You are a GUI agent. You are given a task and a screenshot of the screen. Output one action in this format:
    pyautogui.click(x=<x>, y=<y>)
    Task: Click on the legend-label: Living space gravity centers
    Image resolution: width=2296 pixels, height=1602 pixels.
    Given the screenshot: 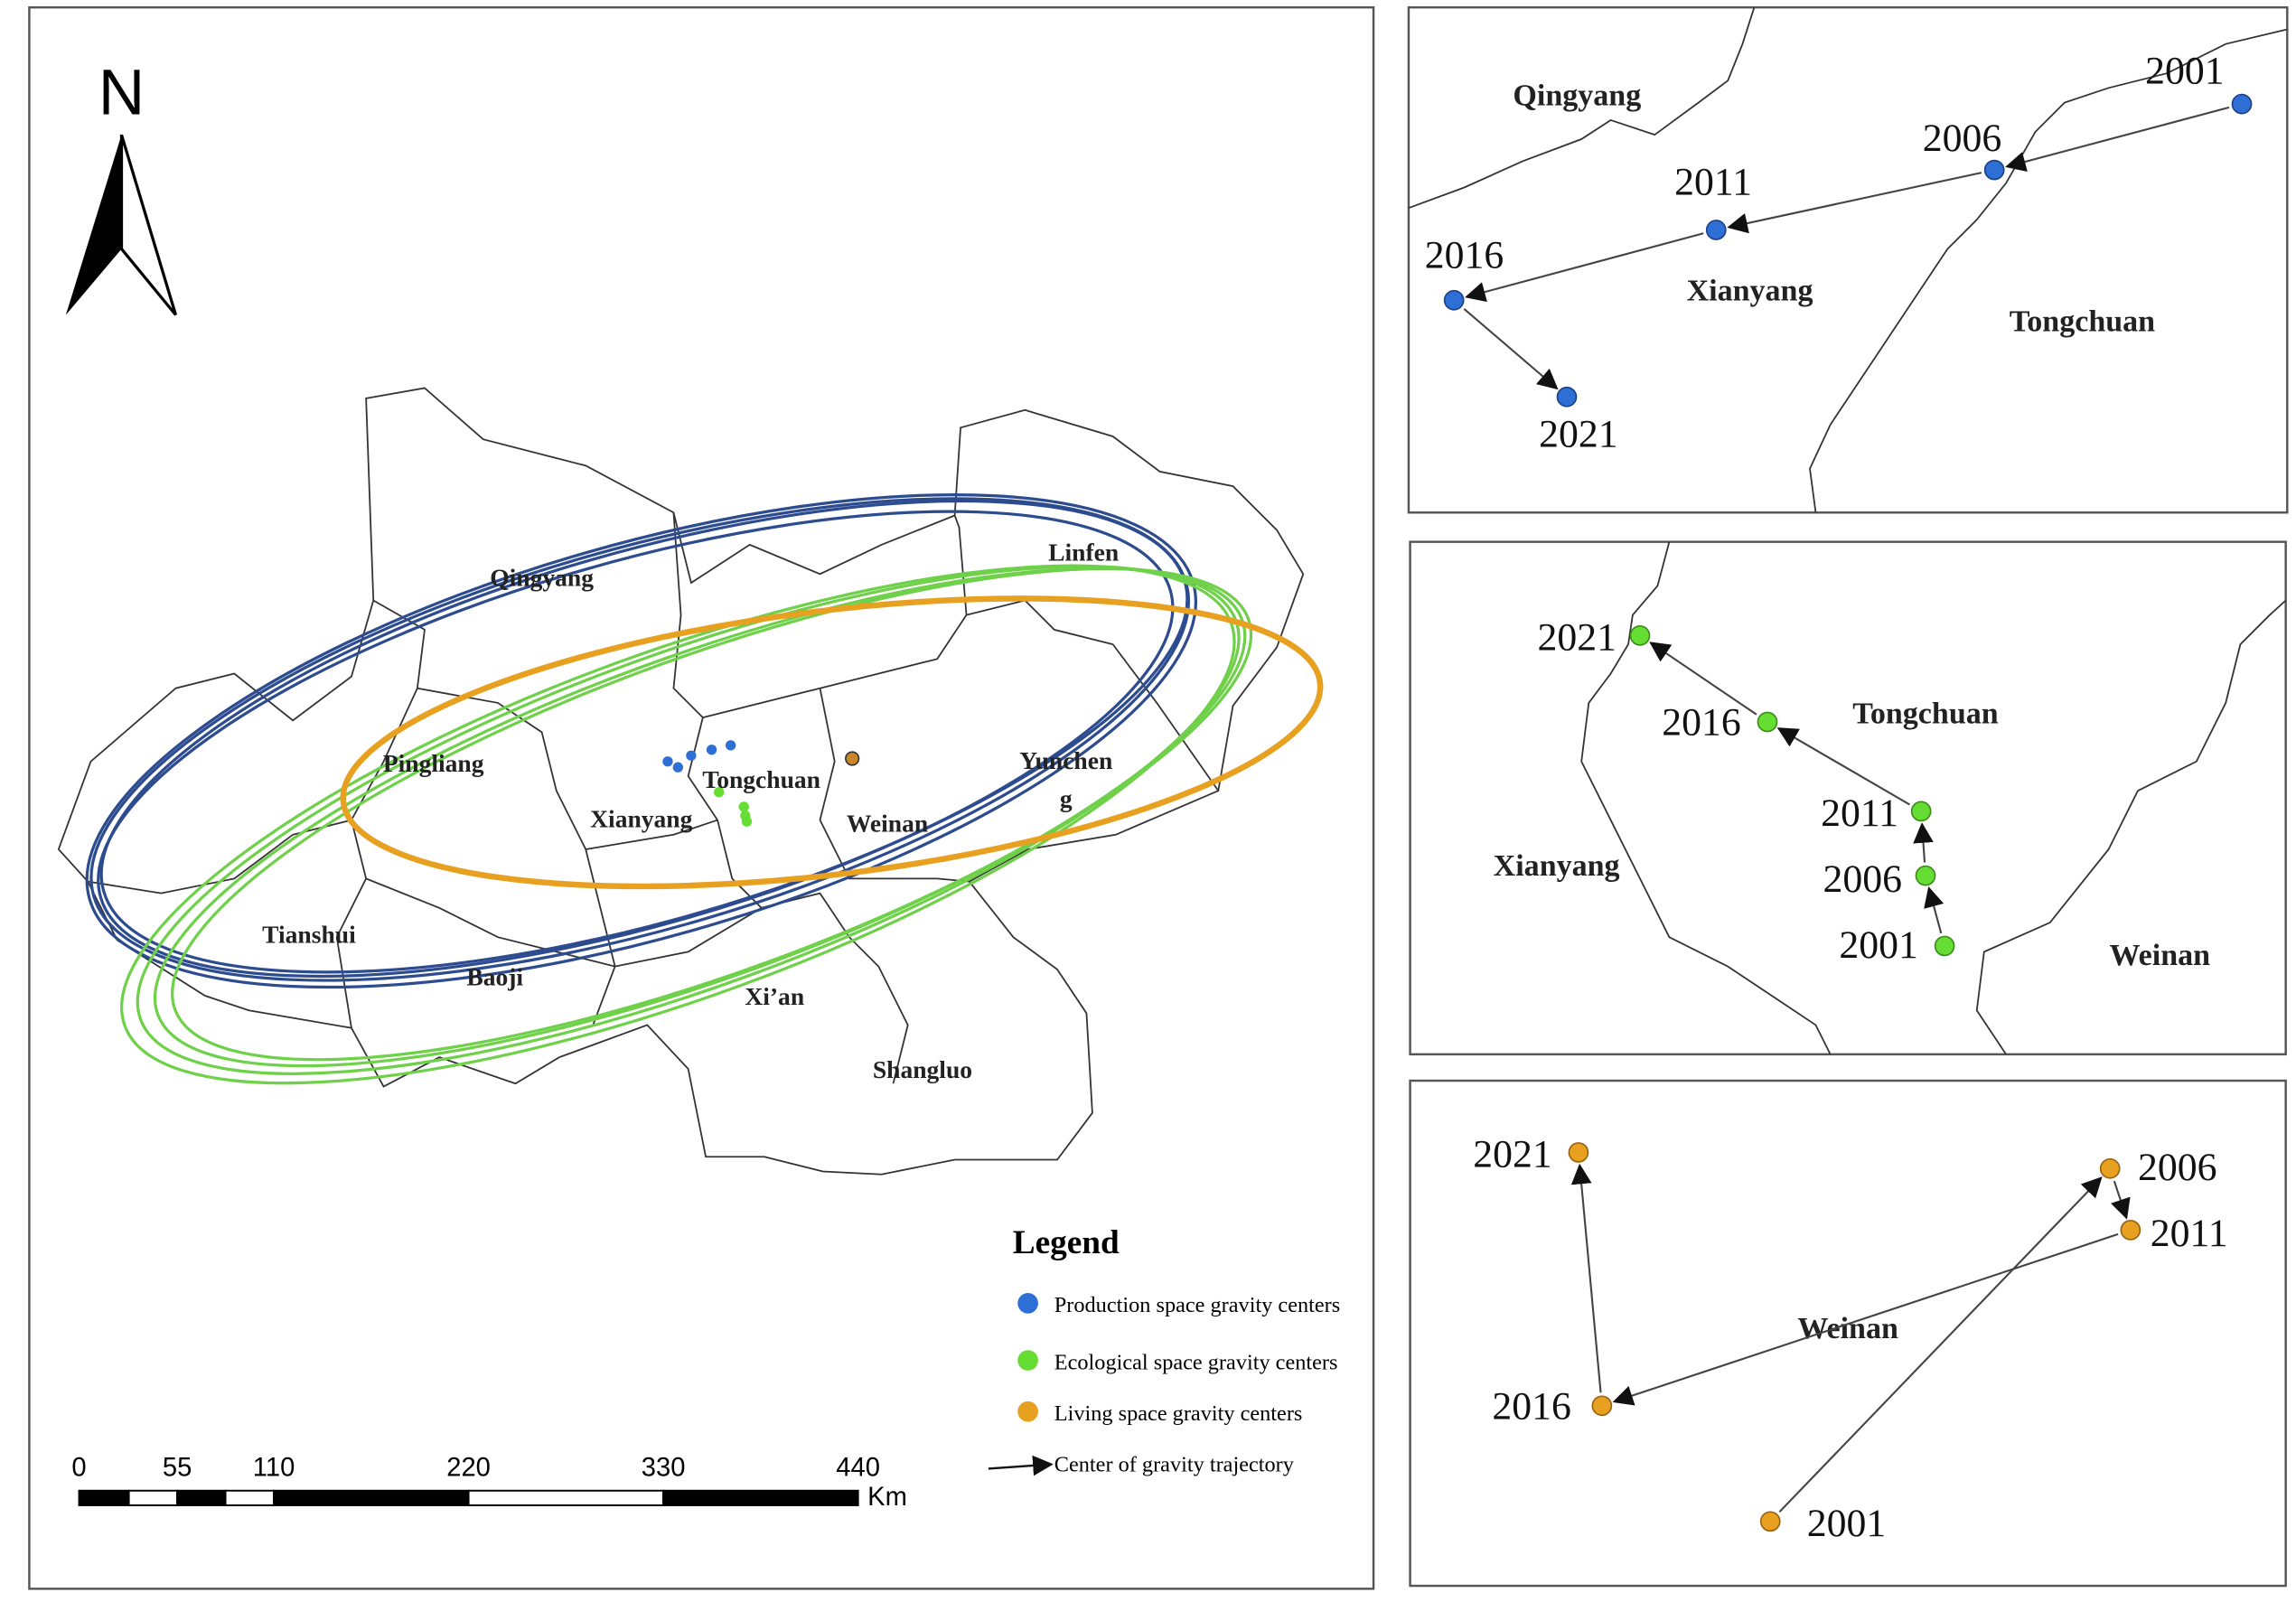 What is the action you would take?
    pyautogui.click(x=1178, y=1413)
    